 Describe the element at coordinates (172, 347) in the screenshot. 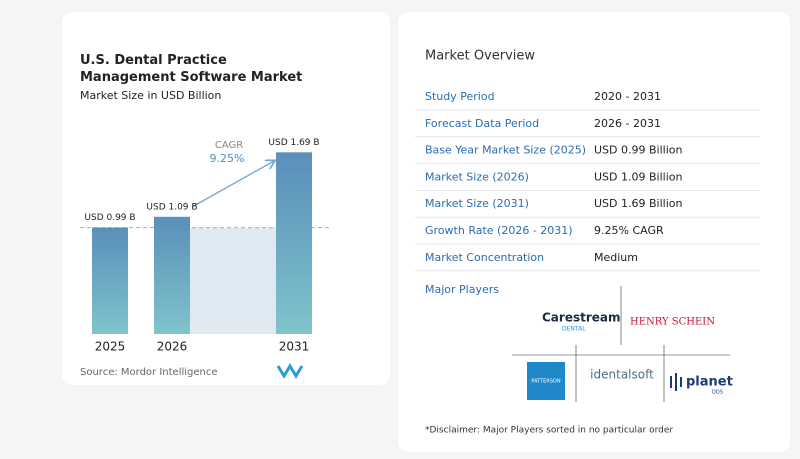

I see `x-tick-label: 2026` at that location.